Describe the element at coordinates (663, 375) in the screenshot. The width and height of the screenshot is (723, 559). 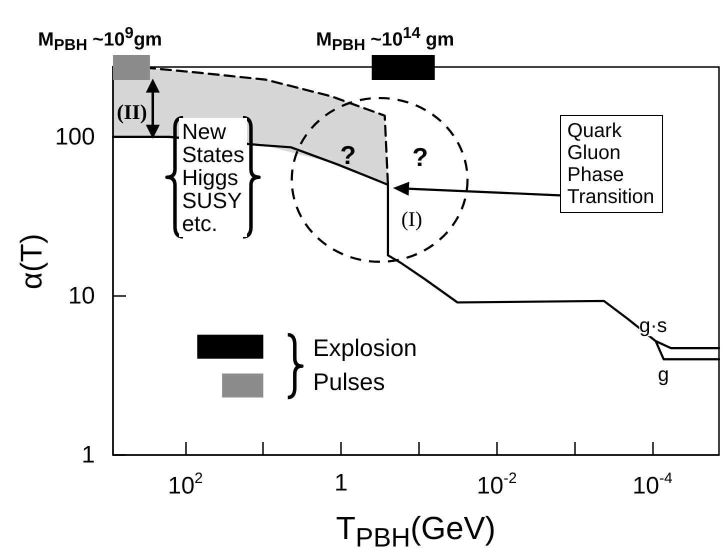
I see `series-label: g` at that location.